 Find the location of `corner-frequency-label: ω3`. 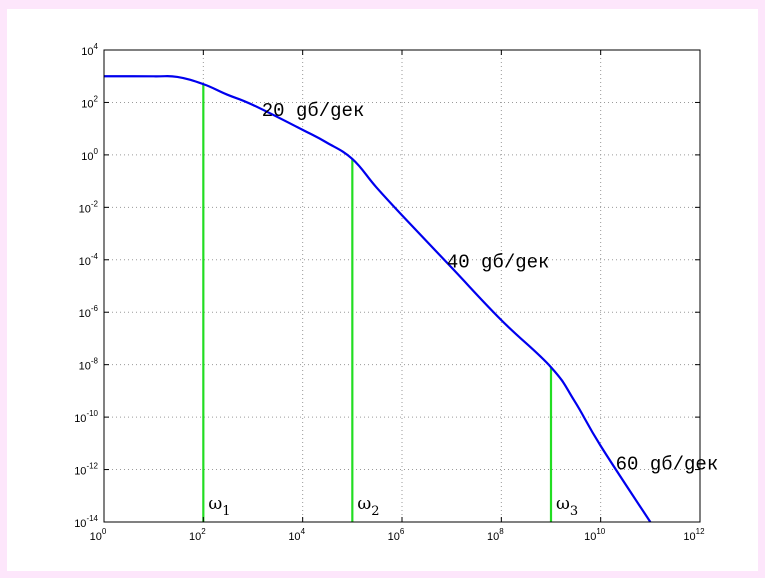

corner-frequency-label: ω3 is located at coordinates (567, 506).